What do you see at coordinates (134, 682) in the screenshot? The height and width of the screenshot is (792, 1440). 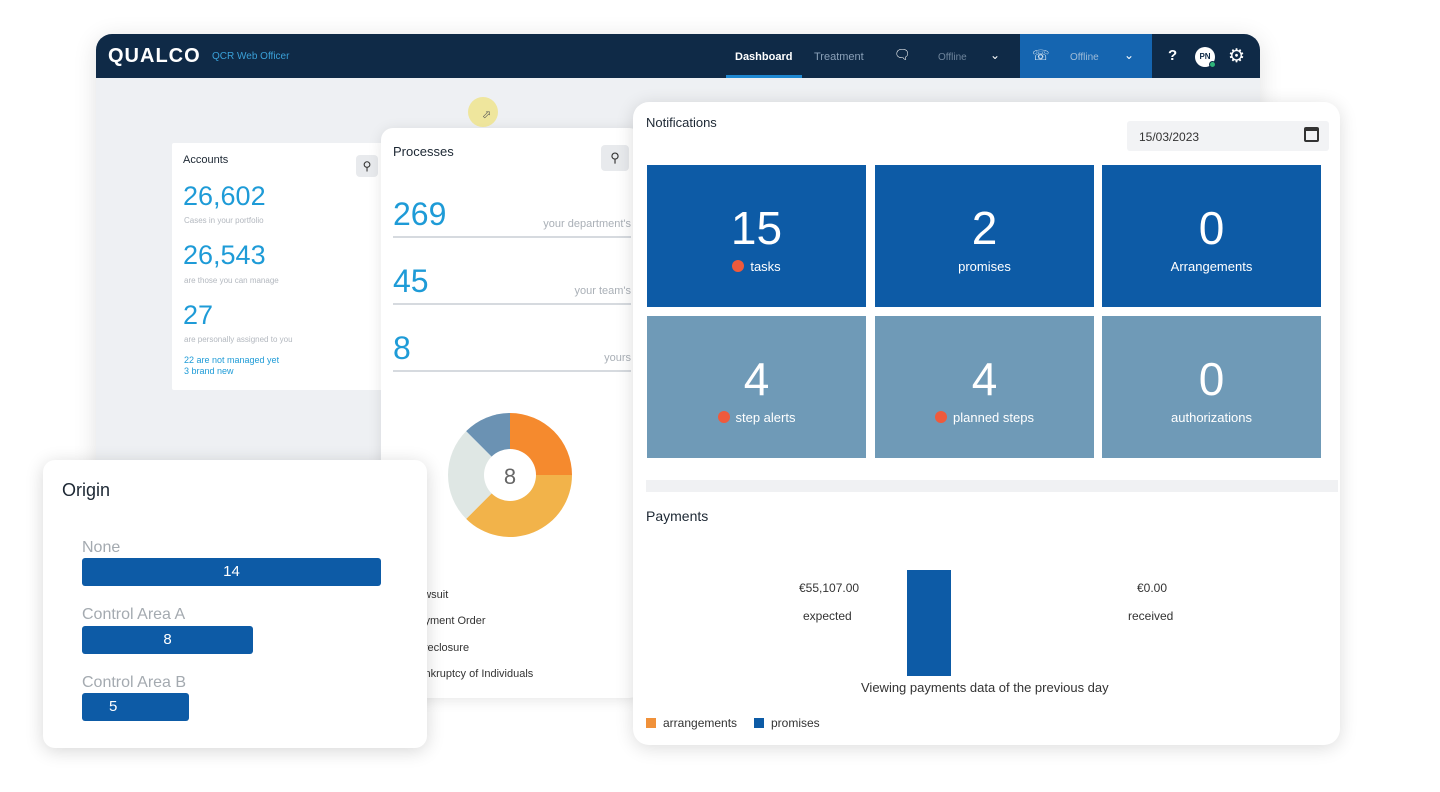 I see `origin-label-control-area-b: Control Area B` at bounding box center [134, 682].